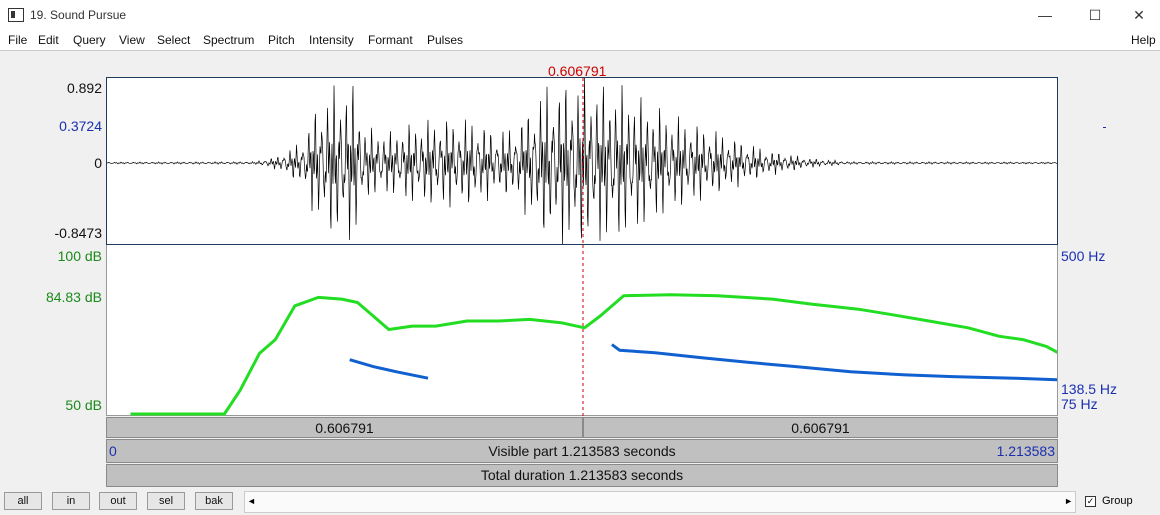 The height and width of the screenshot is (515, 1160). What do you see at coordinates (1143, 40) in the screenshot?
I see `menu-help: Help` at bounding box center [1143, 40].